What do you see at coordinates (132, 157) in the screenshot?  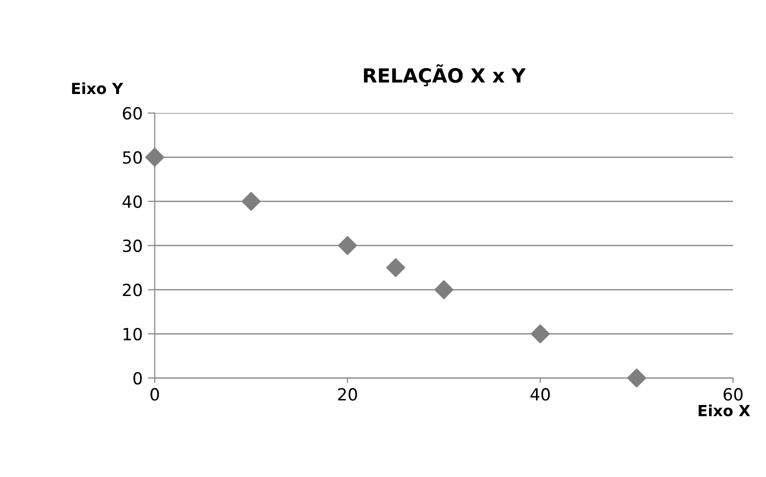 I see `y-tick-label: 50` at bounding box center [132, 157].